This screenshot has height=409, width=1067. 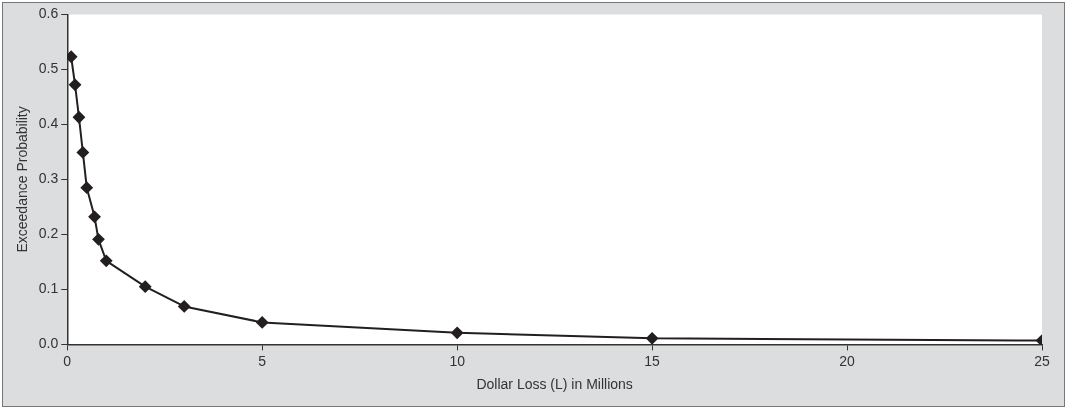 I want to click on x-tick-label: 10, so click(x=457, y=360).